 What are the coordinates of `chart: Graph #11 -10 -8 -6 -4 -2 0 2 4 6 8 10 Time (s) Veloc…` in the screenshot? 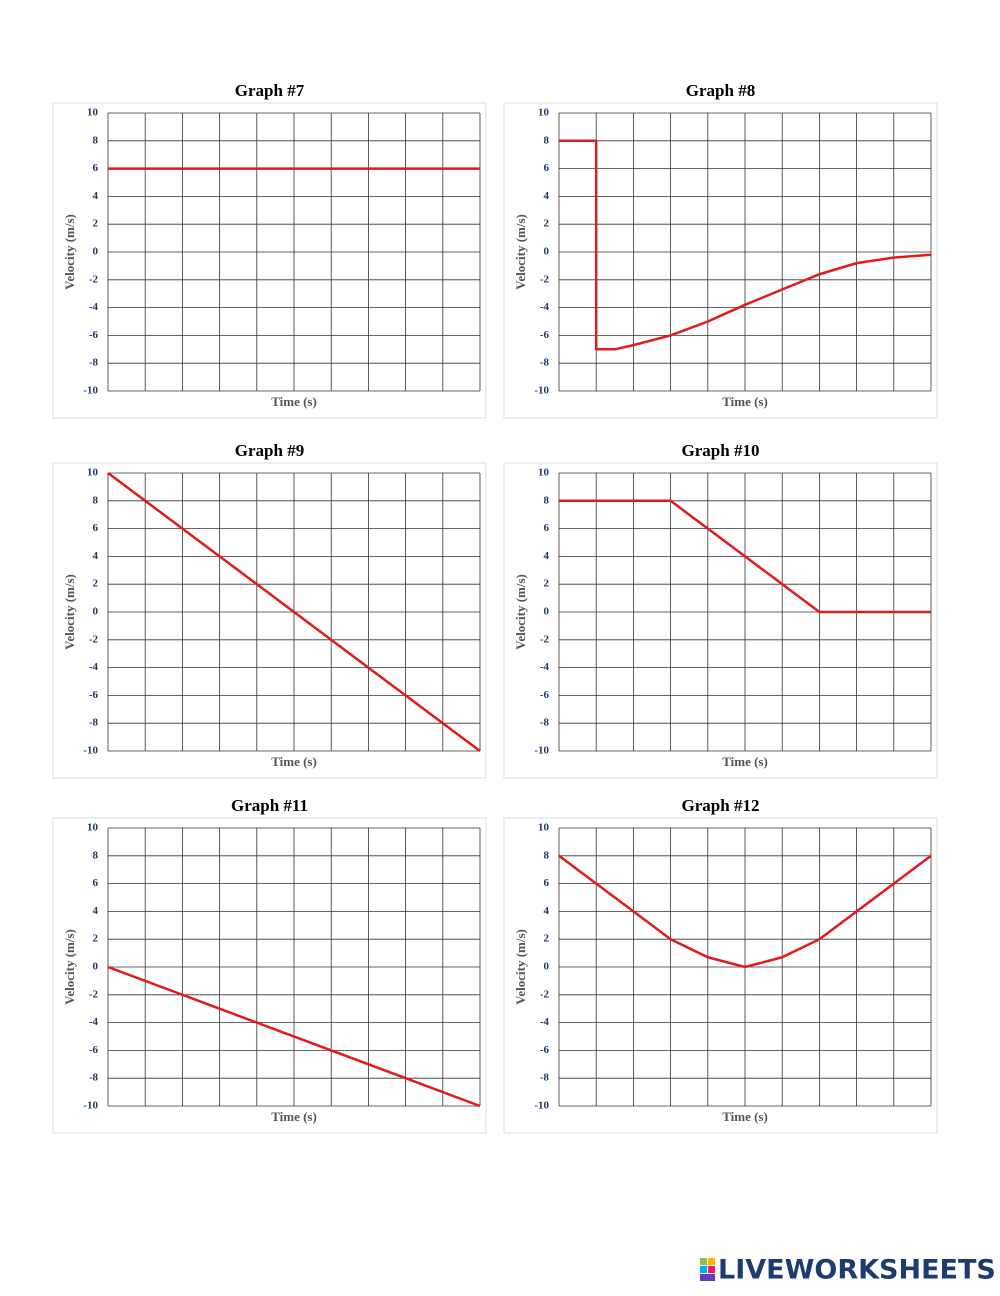 It's located at (269, 965).